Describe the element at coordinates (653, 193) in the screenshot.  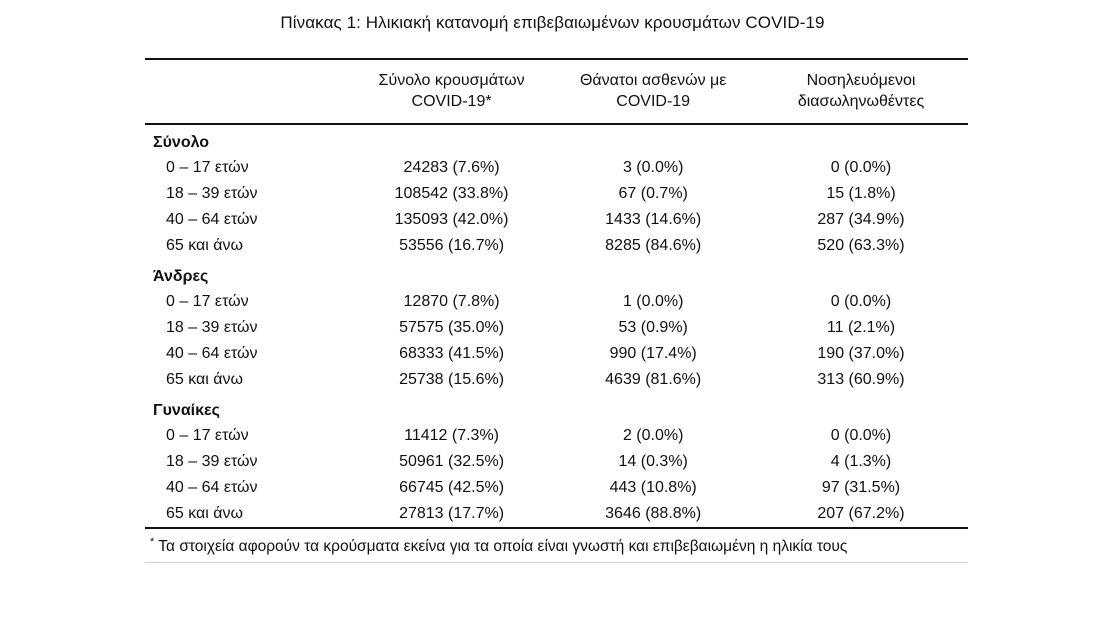
I see `deaths-cell: 67 (0.7%)` at that location.